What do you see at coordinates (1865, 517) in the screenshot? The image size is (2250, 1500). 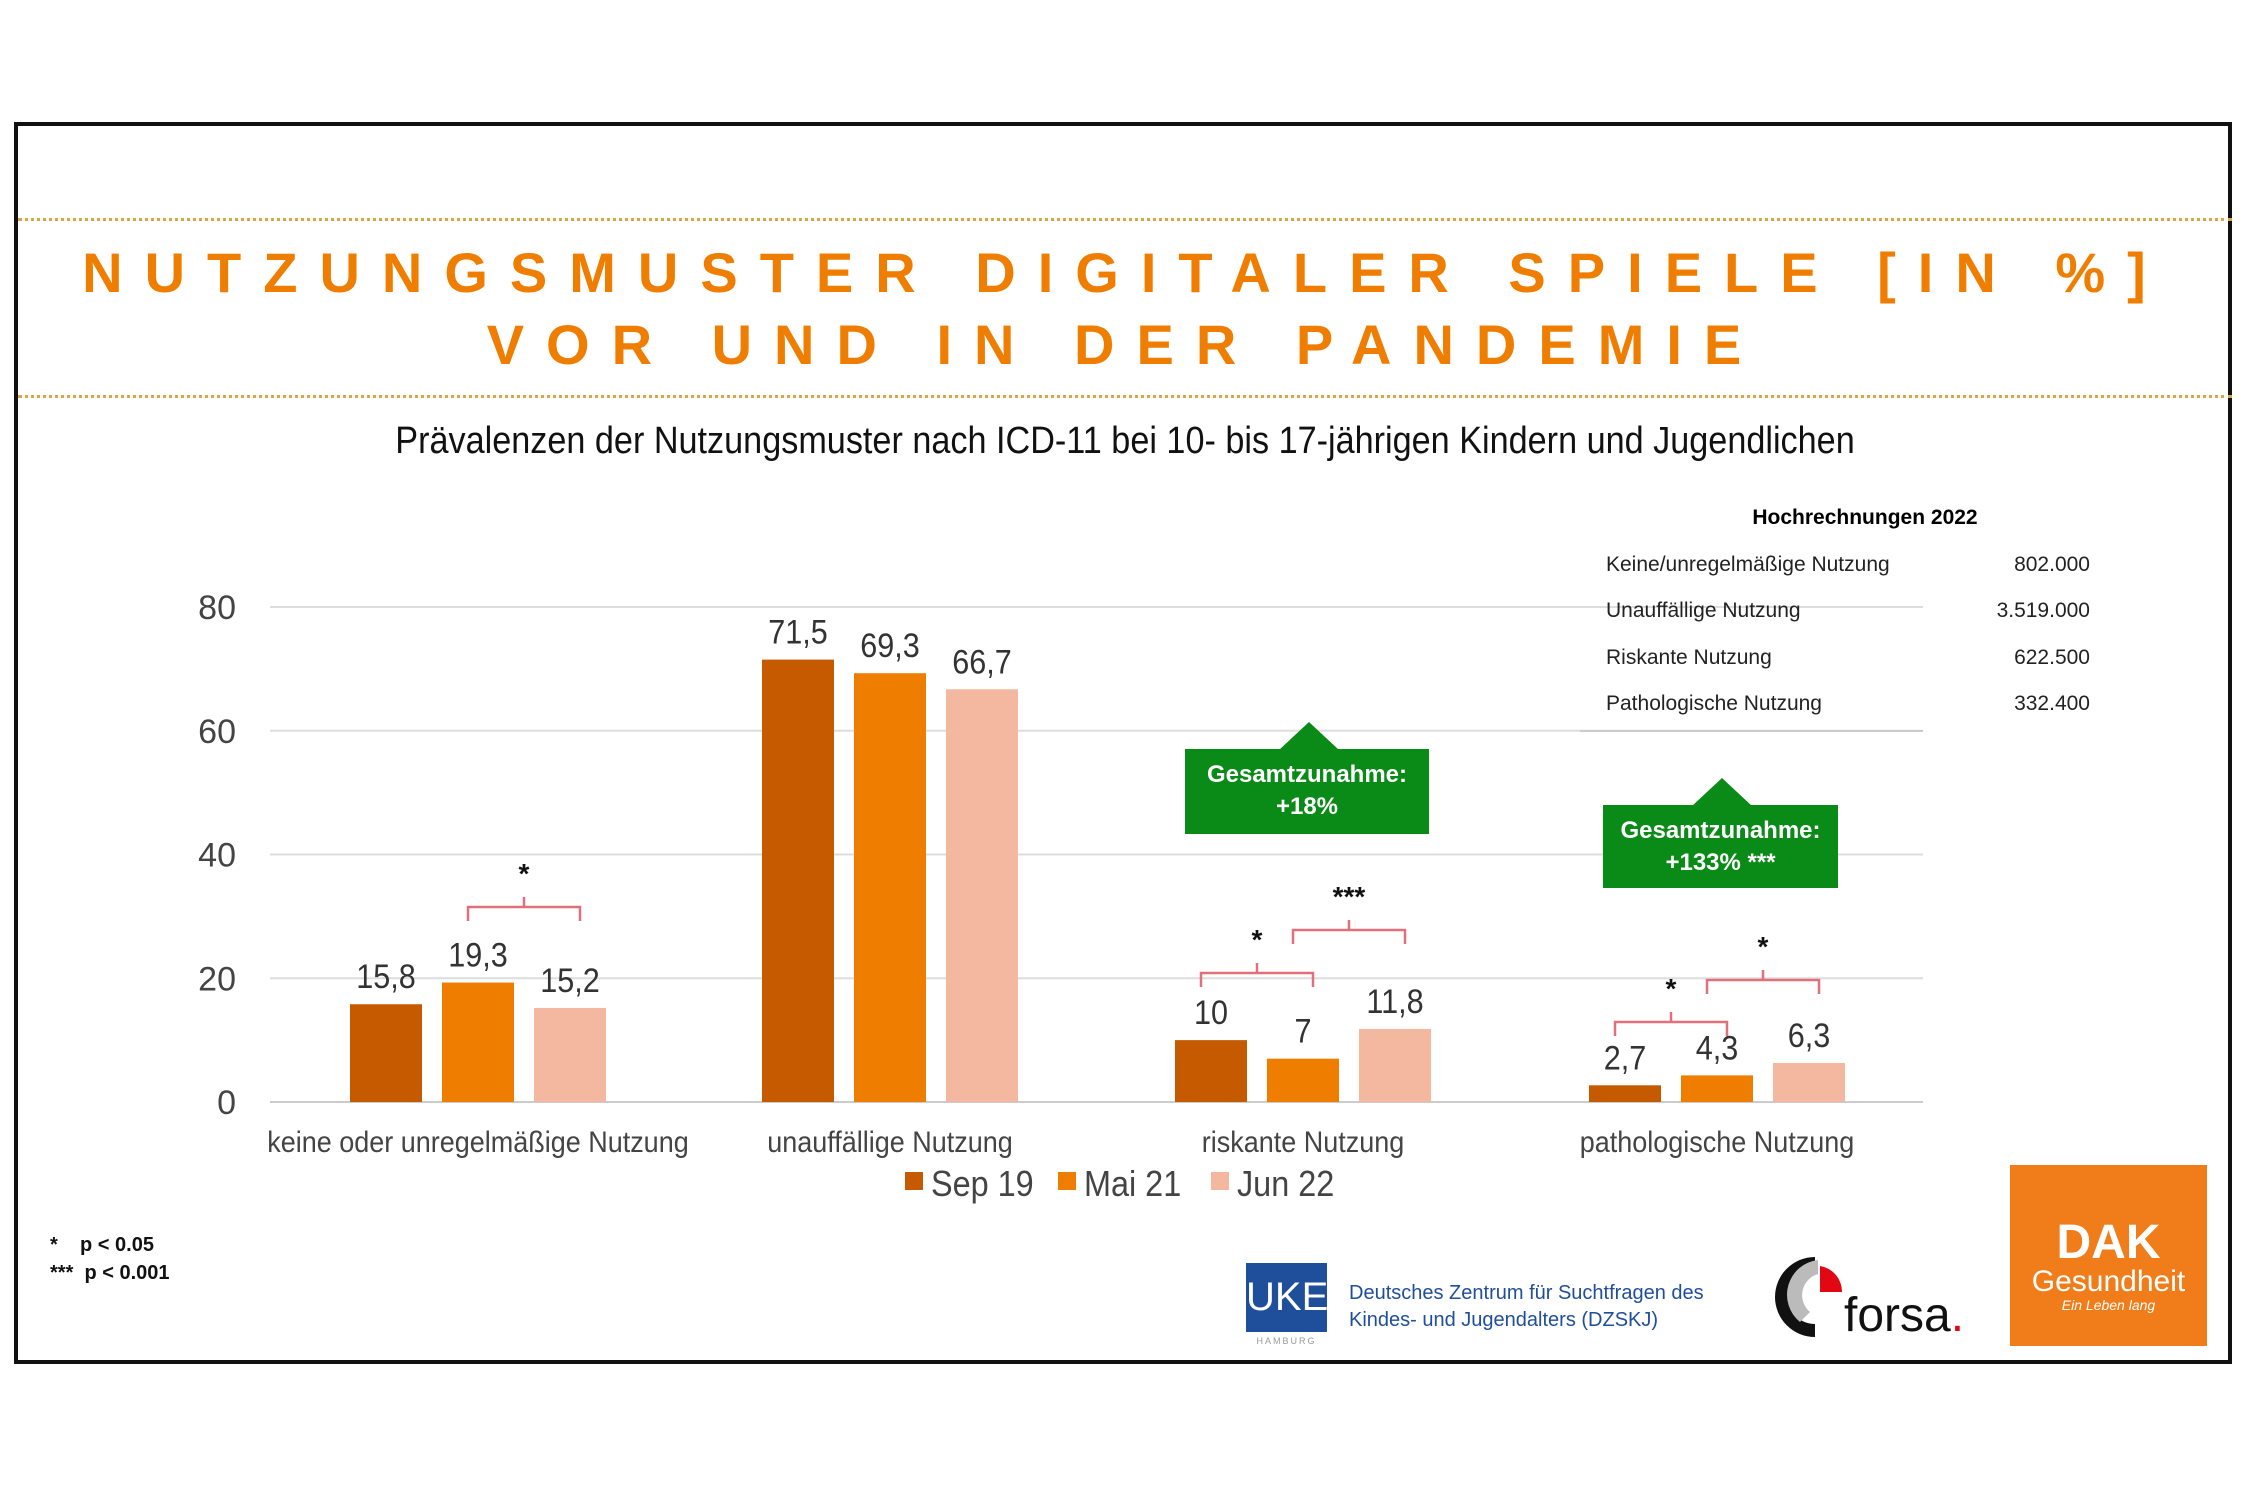 I see `projection-title: Hochrechnungen 2022` at bounding box center [1865, 517].